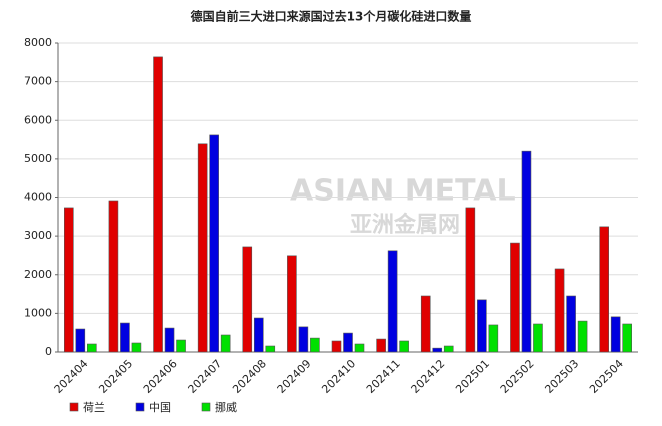  What do you see at coordinates (160, 376) in the screenshot?
I see `x-tick-label: 202406` at bounding box center [160, 376].